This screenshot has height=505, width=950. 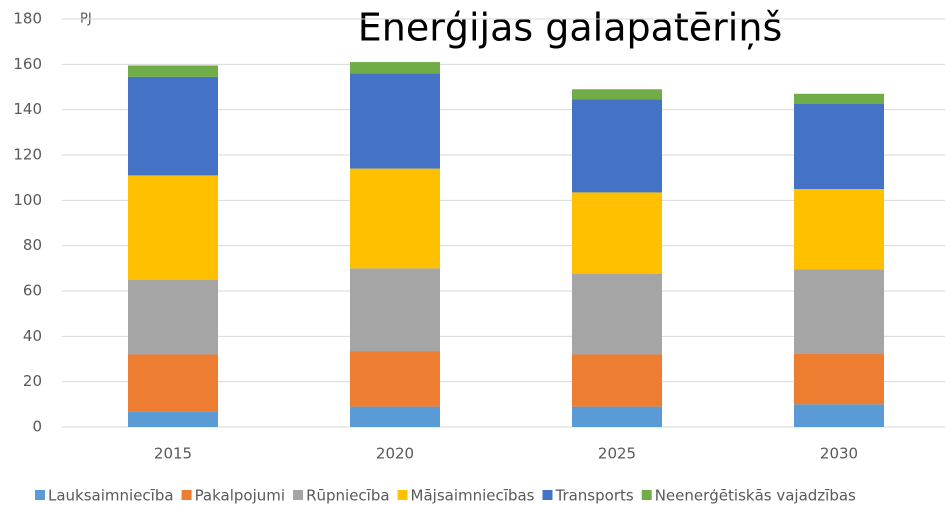 I want to click on legend-label: Rūpniecība, so click(x=347, y=496).